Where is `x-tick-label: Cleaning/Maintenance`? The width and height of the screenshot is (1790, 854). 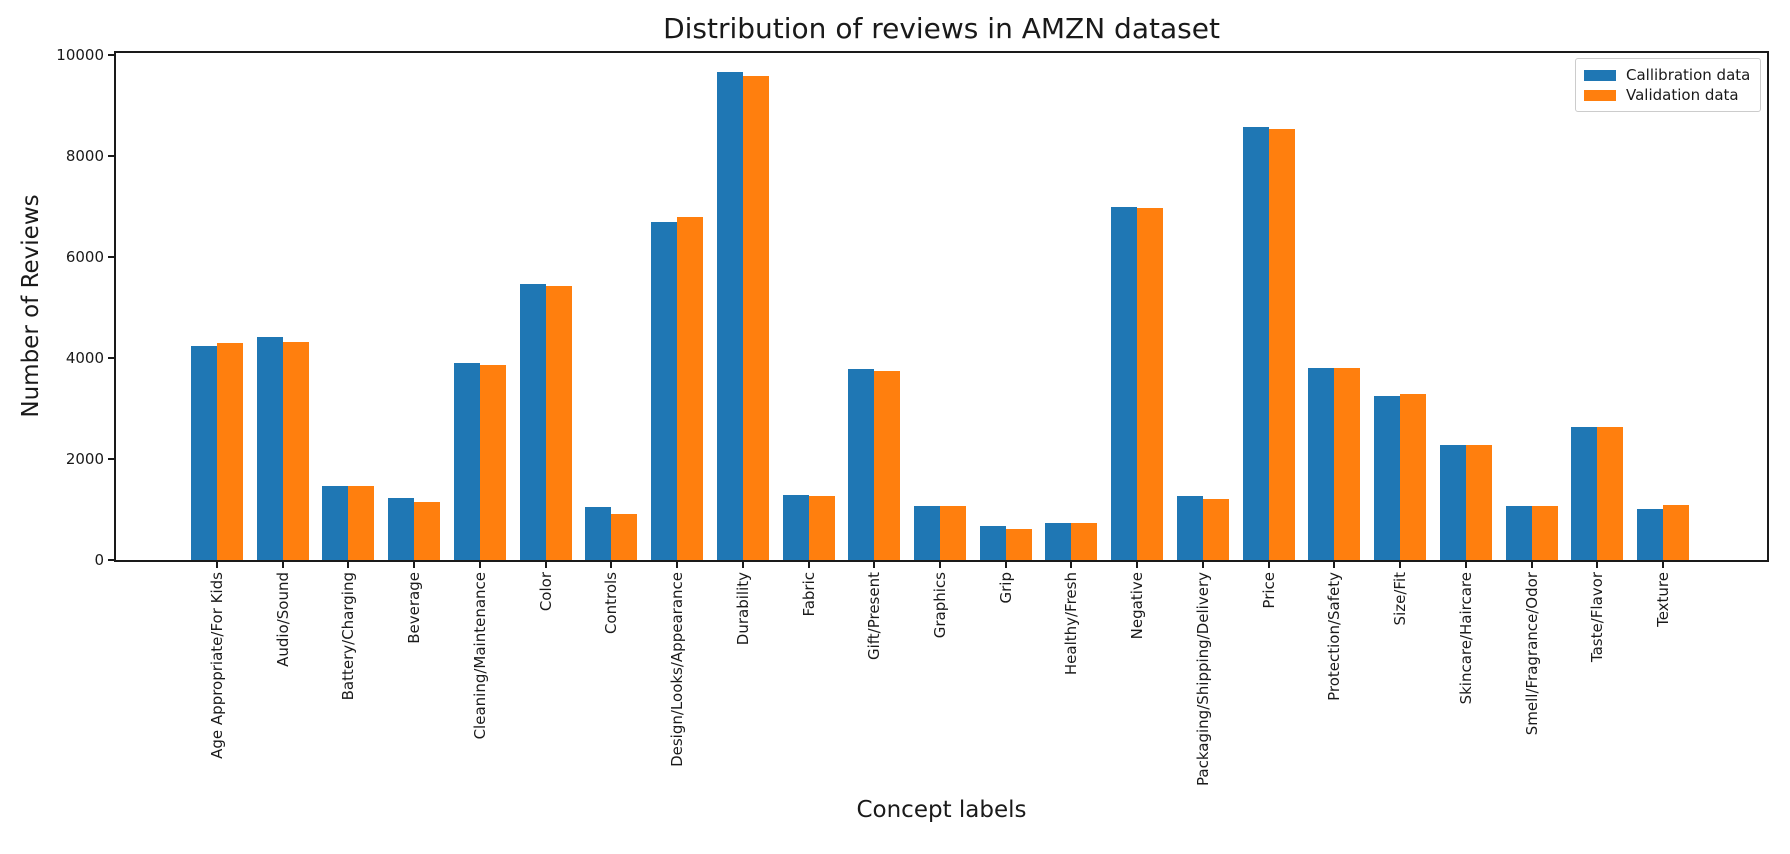 x-tick-label: Cleaning/Maintenance is located at coordinates (480, 656).